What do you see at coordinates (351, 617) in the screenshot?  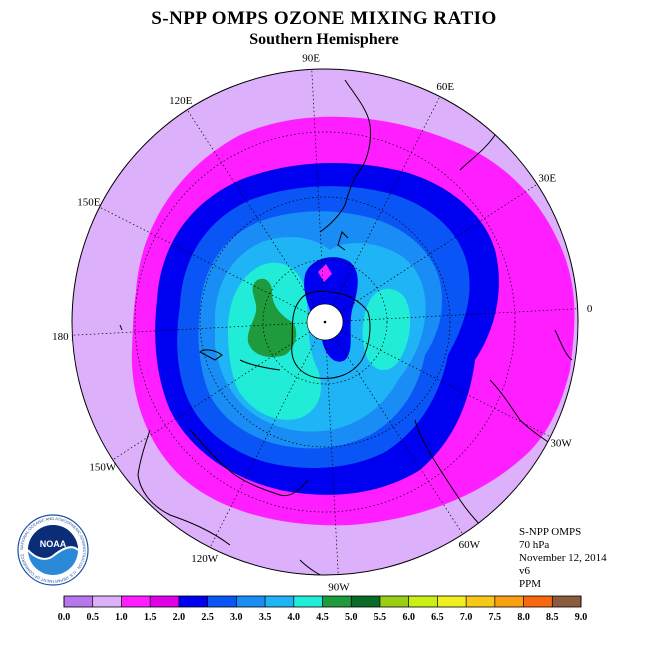 I see `colorbar-tick-label: 5.0` at bounding box center [351, 617].